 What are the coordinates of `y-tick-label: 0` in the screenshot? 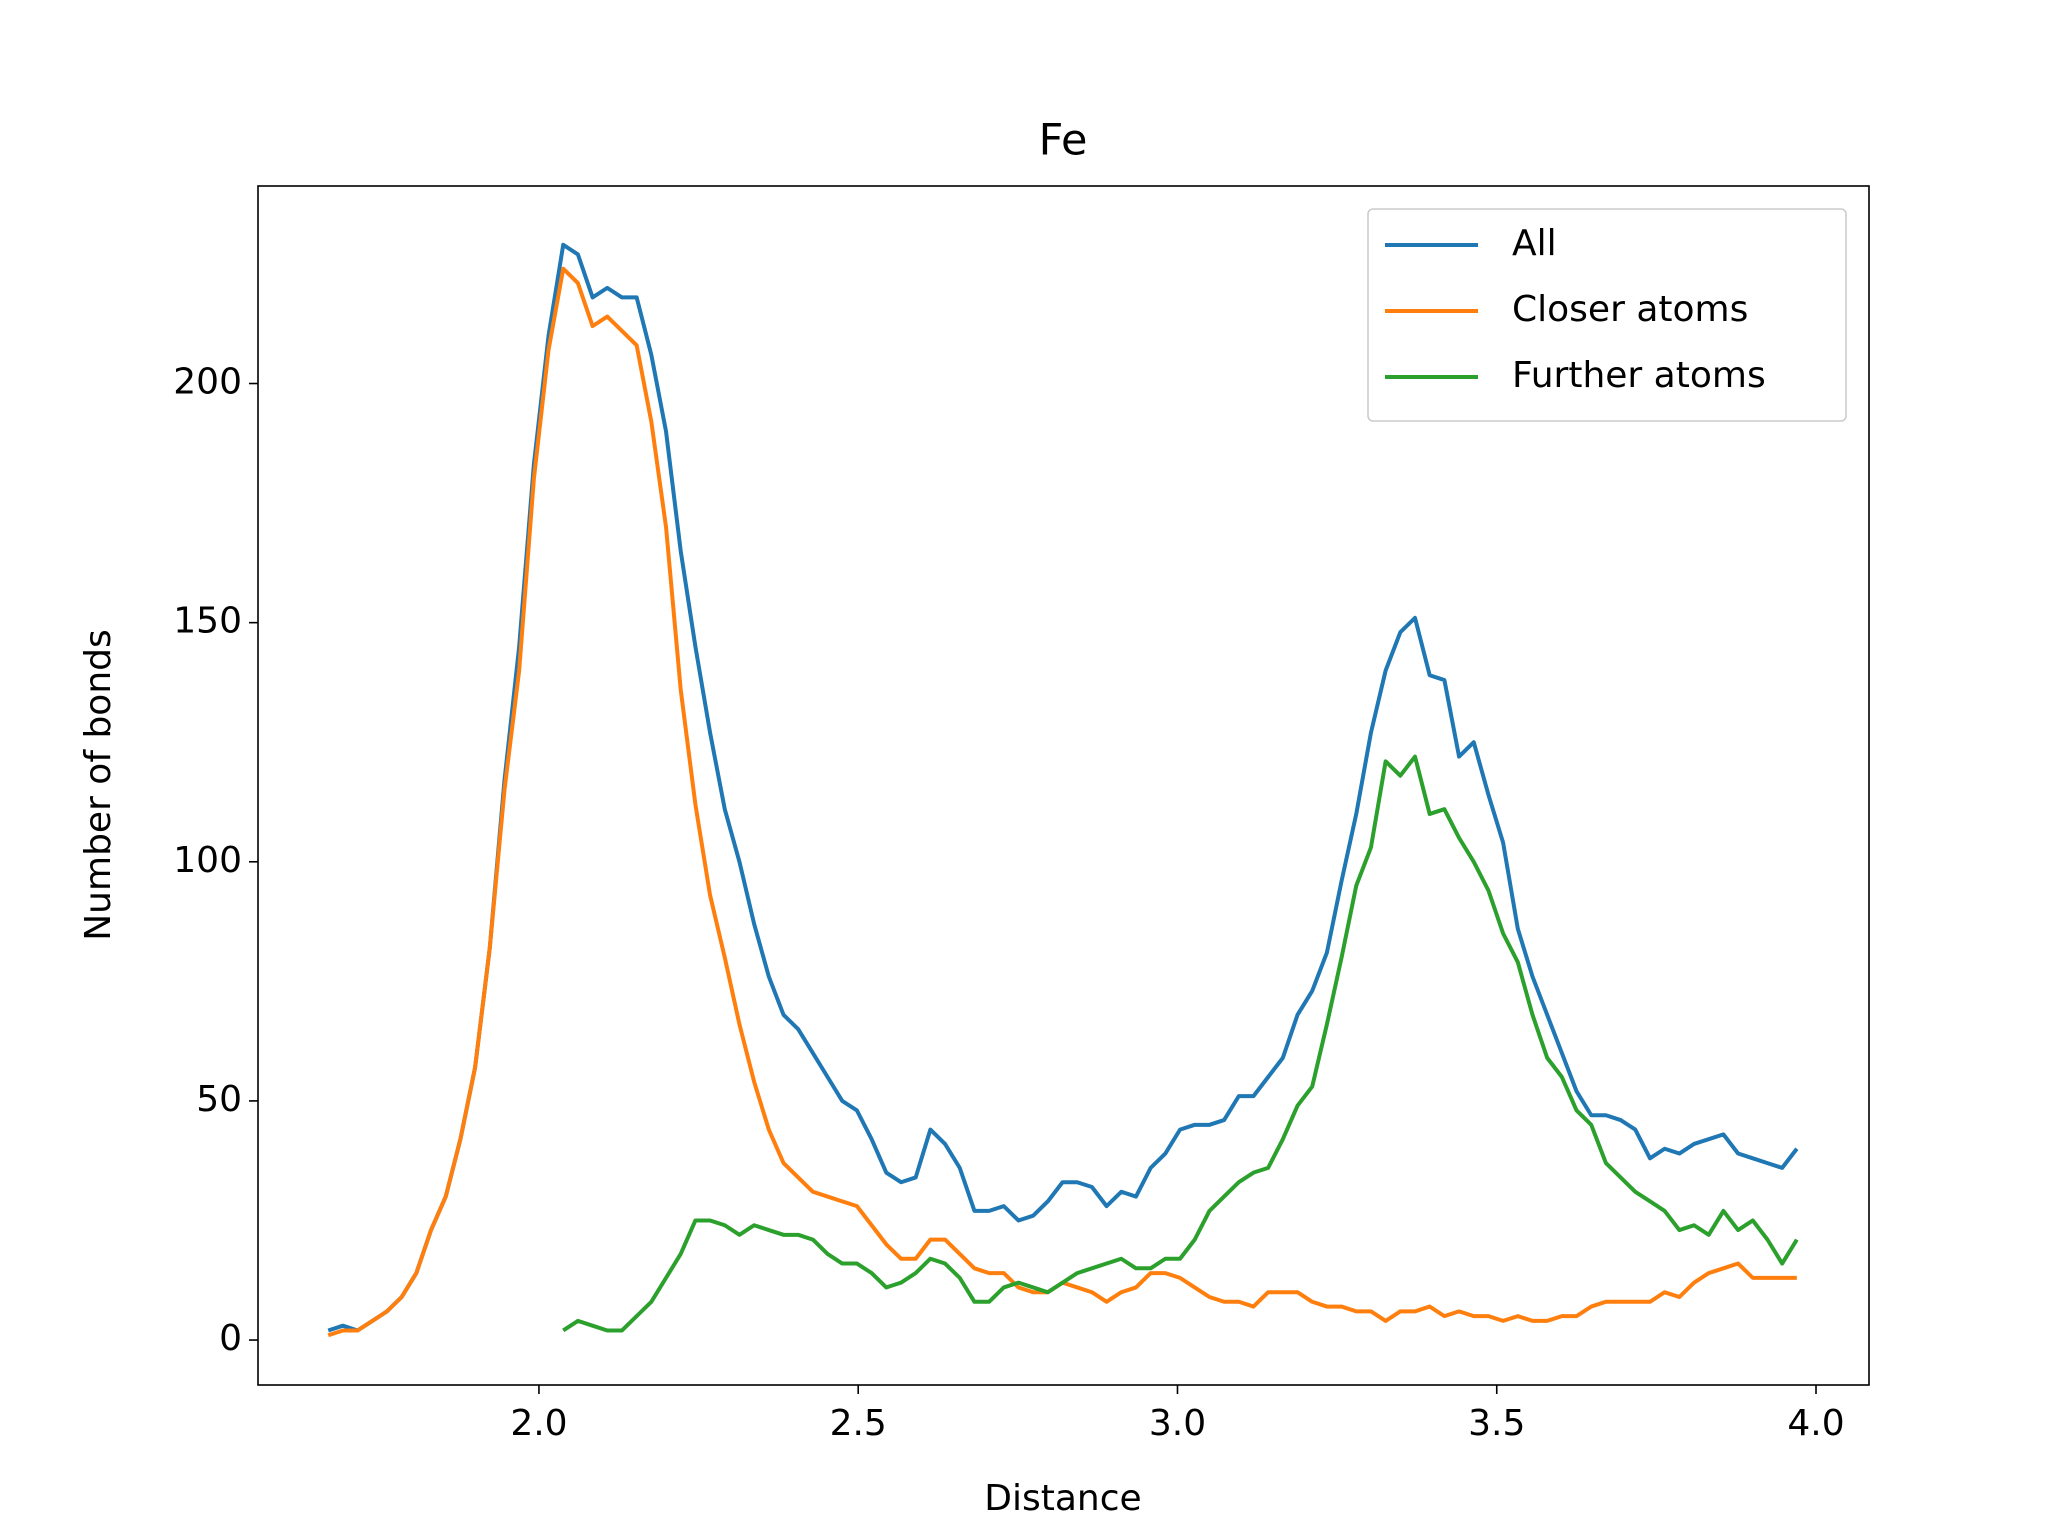 It's located at (230, 1338).